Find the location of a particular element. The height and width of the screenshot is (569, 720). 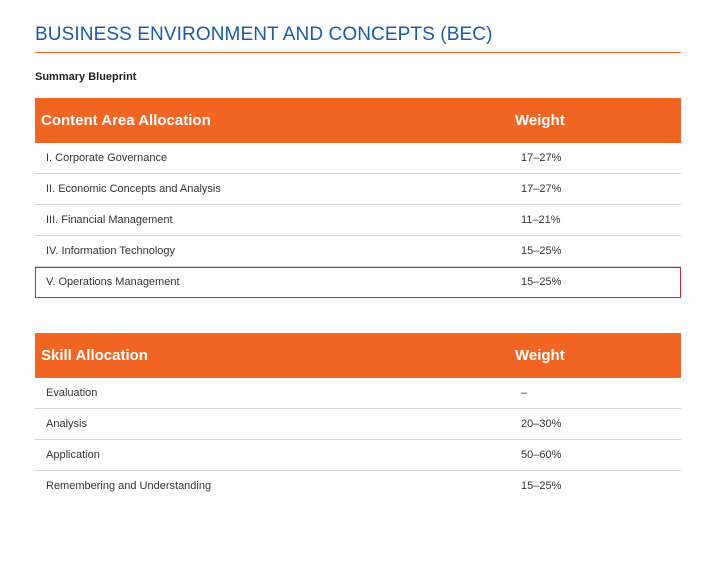

row-label: I. Corporate Governance is located at coordinates (107, 158).